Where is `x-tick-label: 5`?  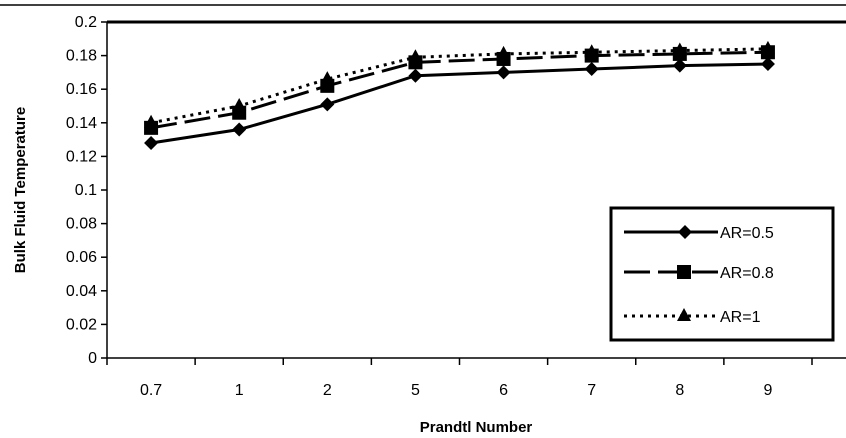
x-tick-label: 5 is located at coordinates (415, 390).